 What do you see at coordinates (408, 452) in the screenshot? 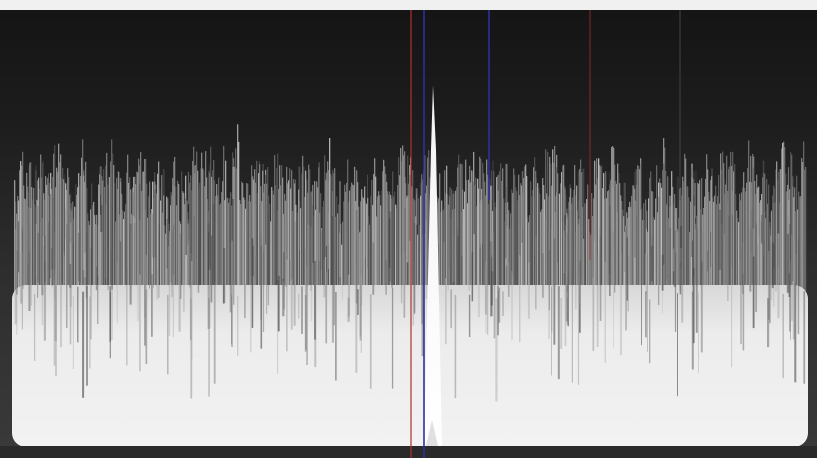
I see `bottom-band` at bounding box center [408, 452].